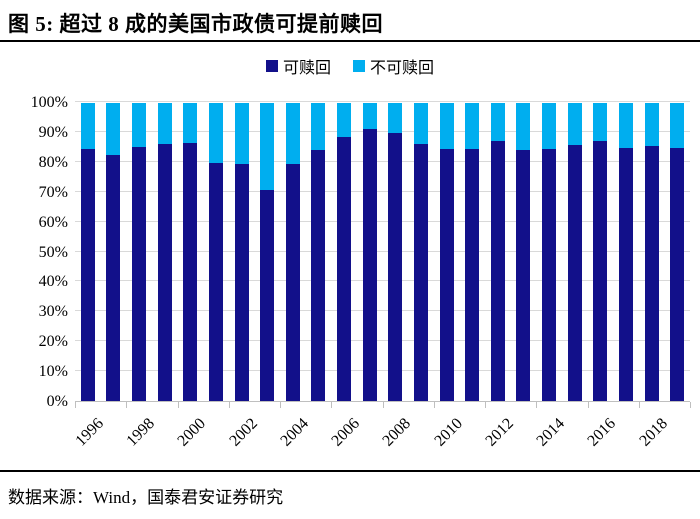  Describe the element at coordinates (192, 432) in the screenshot. I see `x-axis-year-label: 2000` at that location.